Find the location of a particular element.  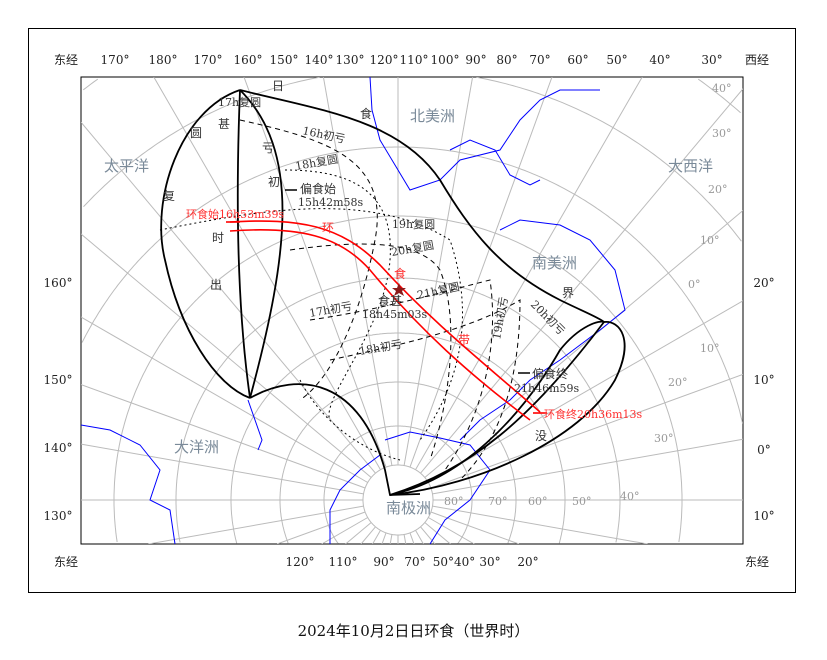

coast-oceania is located at coordinates (128, 484).